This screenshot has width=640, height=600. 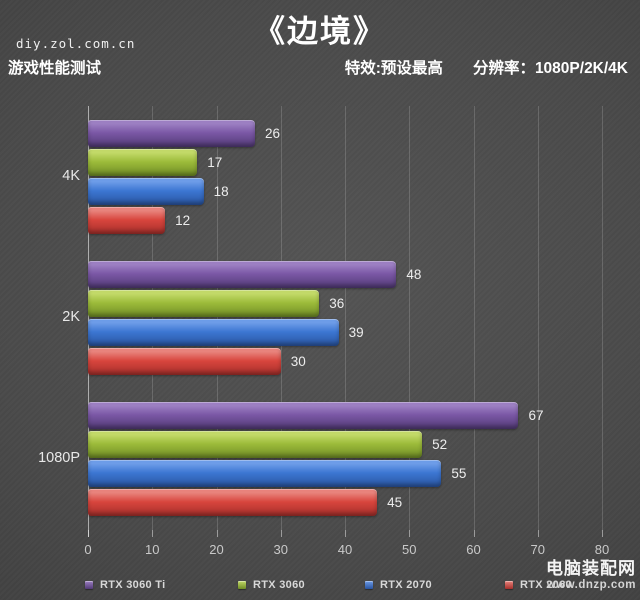 What do you see at coordinates (273, 133) in the screenshot?
I see `value-label-rtx-3060-ti-4k: 26` at bounding box center [273, 133].